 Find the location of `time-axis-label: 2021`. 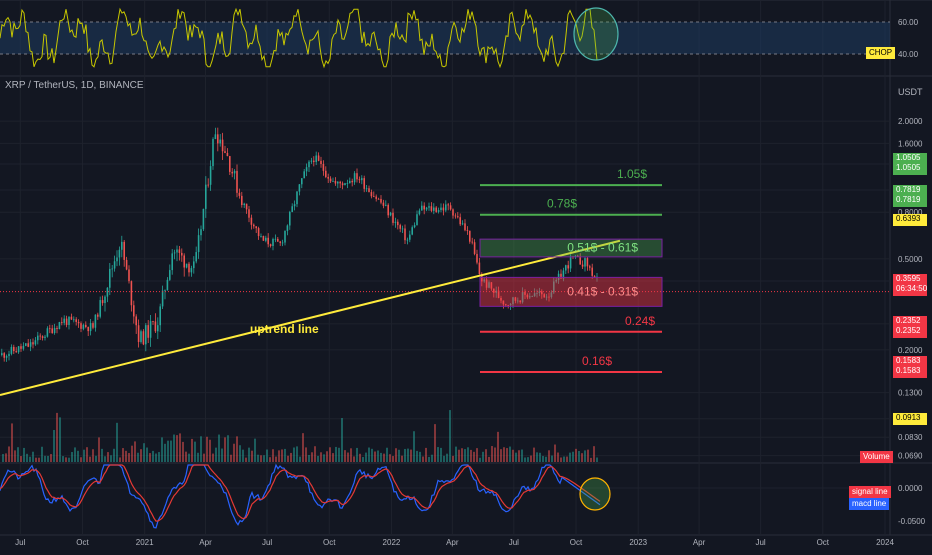

time-axis-label: 2021 is located at coordinates (145, 542).